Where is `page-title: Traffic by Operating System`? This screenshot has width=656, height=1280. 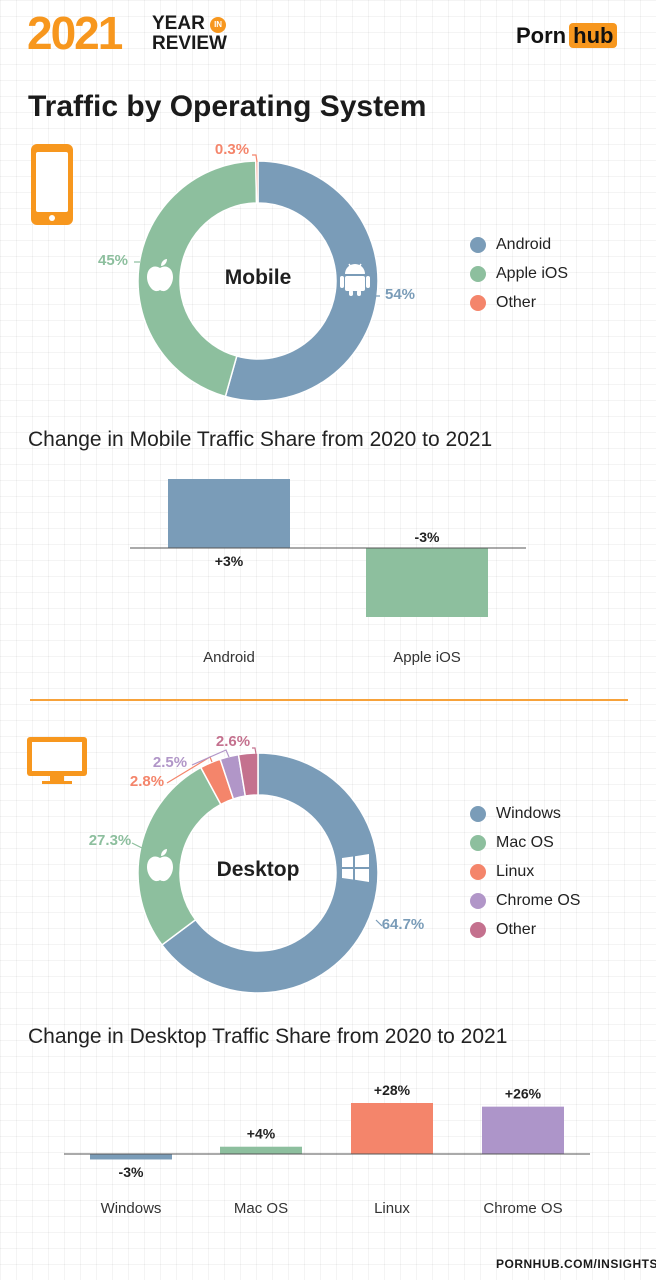
page-title: Traffic by Operating System is located at coordinates (227, 106).